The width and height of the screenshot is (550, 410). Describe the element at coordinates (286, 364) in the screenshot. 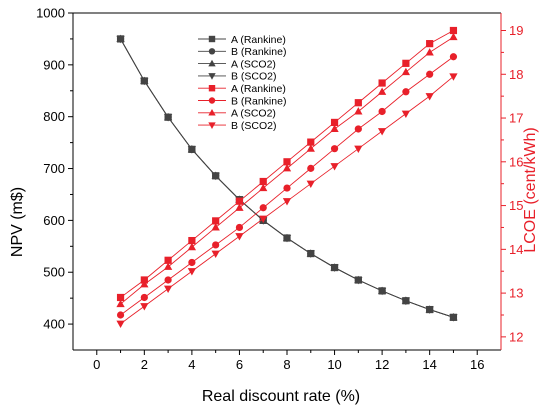

I see `x-tick-label: 8` at that location.